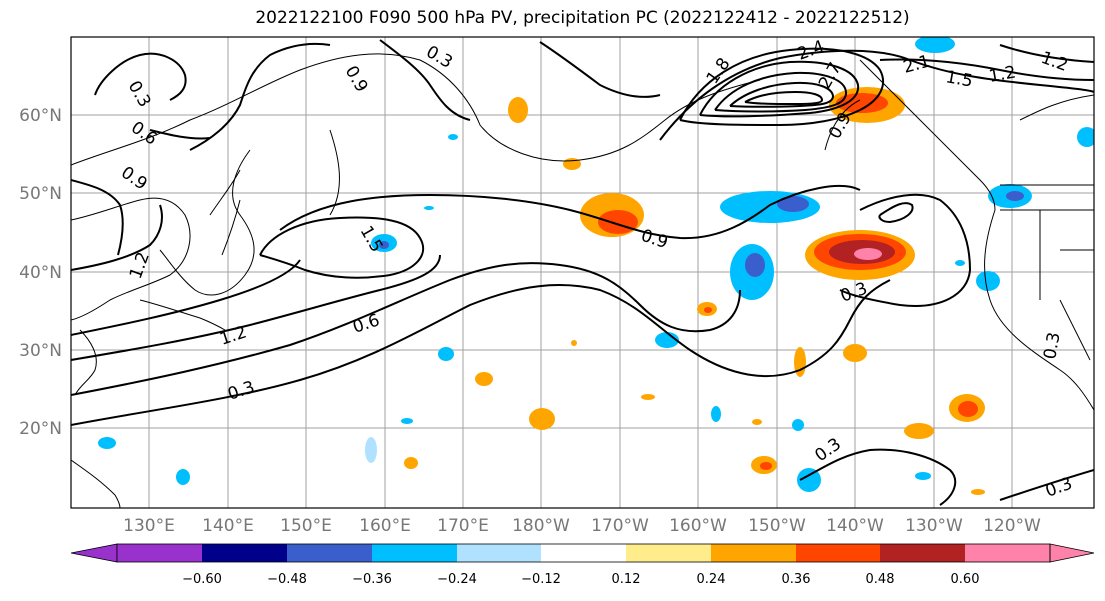  Describe the element at coordinates (228, 526) in the screenshot. I see `lon-label: 140°E` at that location.